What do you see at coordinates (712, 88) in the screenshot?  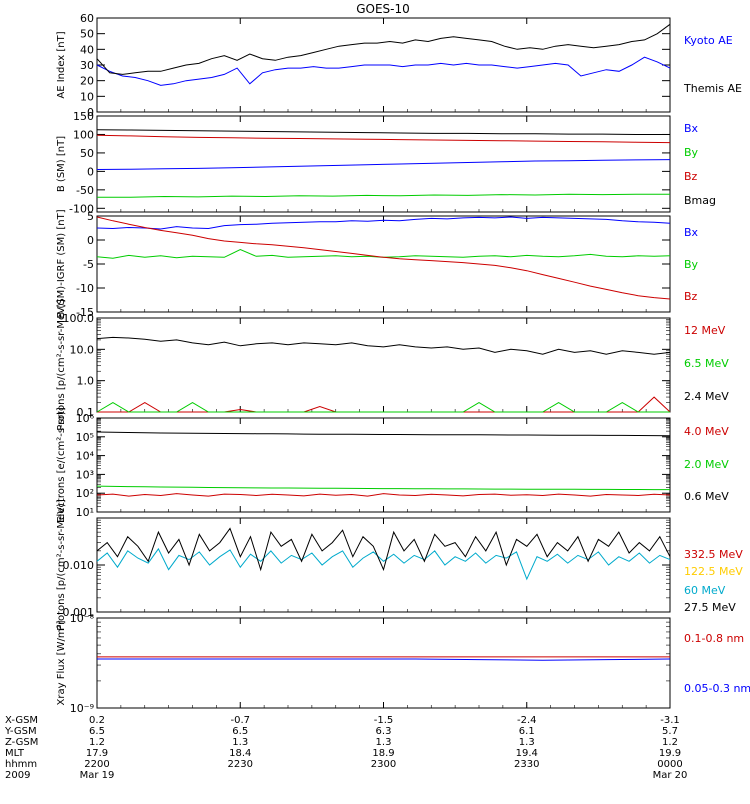 I see `legend-entry: Themis AE` at bounding box center [712, 88].